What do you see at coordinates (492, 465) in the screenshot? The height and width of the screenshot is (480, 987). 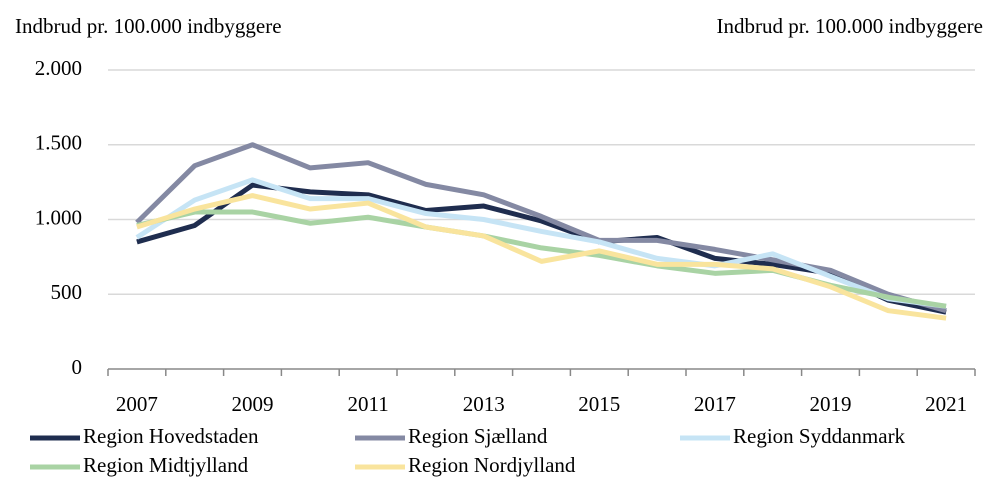 I see `legend-label: Region Nordjylland` at bounding box center [492, 465].